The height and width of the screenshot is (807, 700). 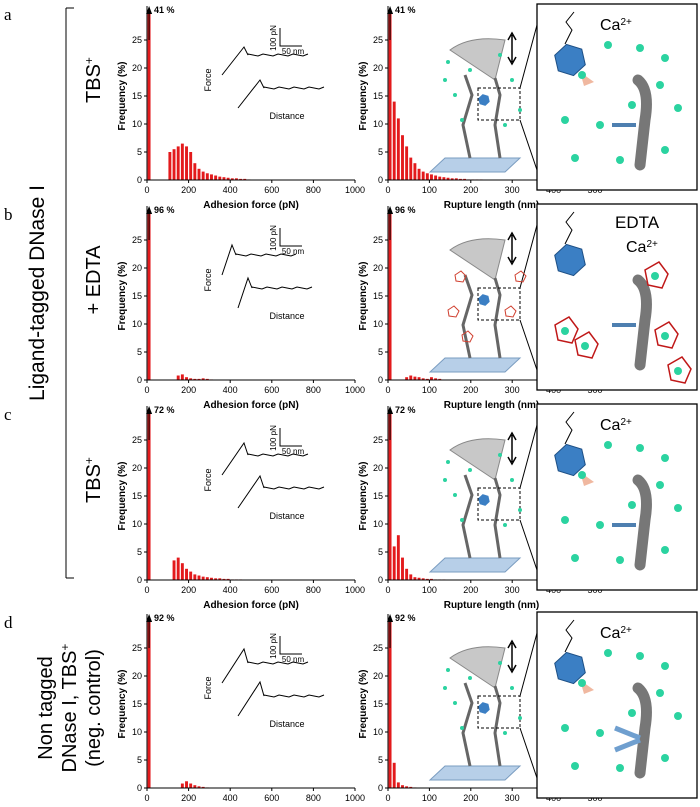 What do you see at coordinates (89, 460) in the screenshot?
I see `condition-sup: +` at bounding box center [89, 460].